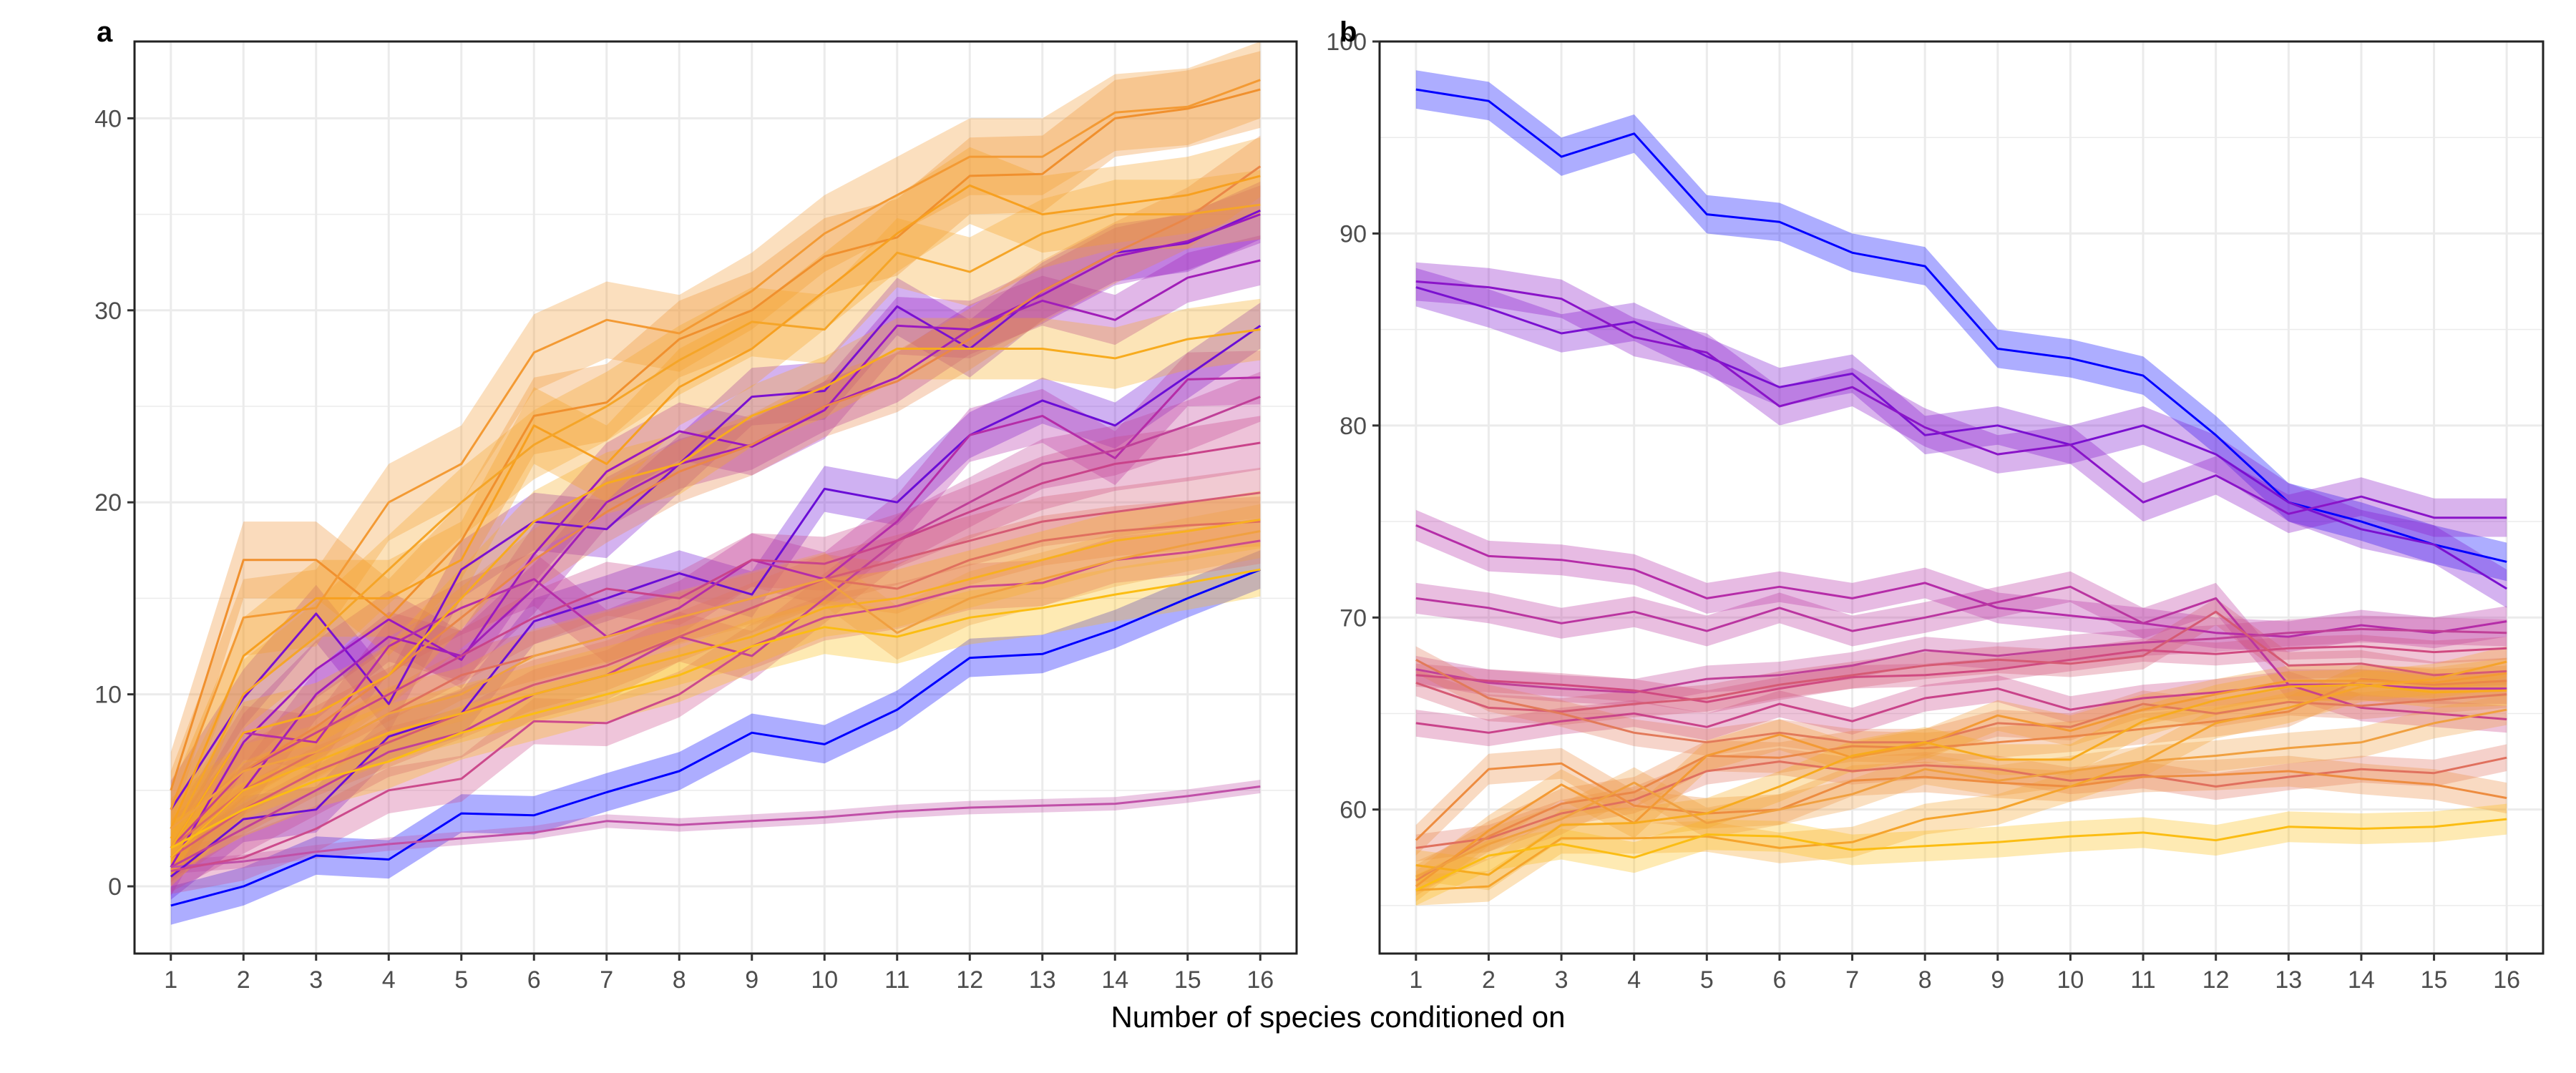 The image size is (2576, 1073). I want to click on y-tick-label: 40, so click(108, 118).